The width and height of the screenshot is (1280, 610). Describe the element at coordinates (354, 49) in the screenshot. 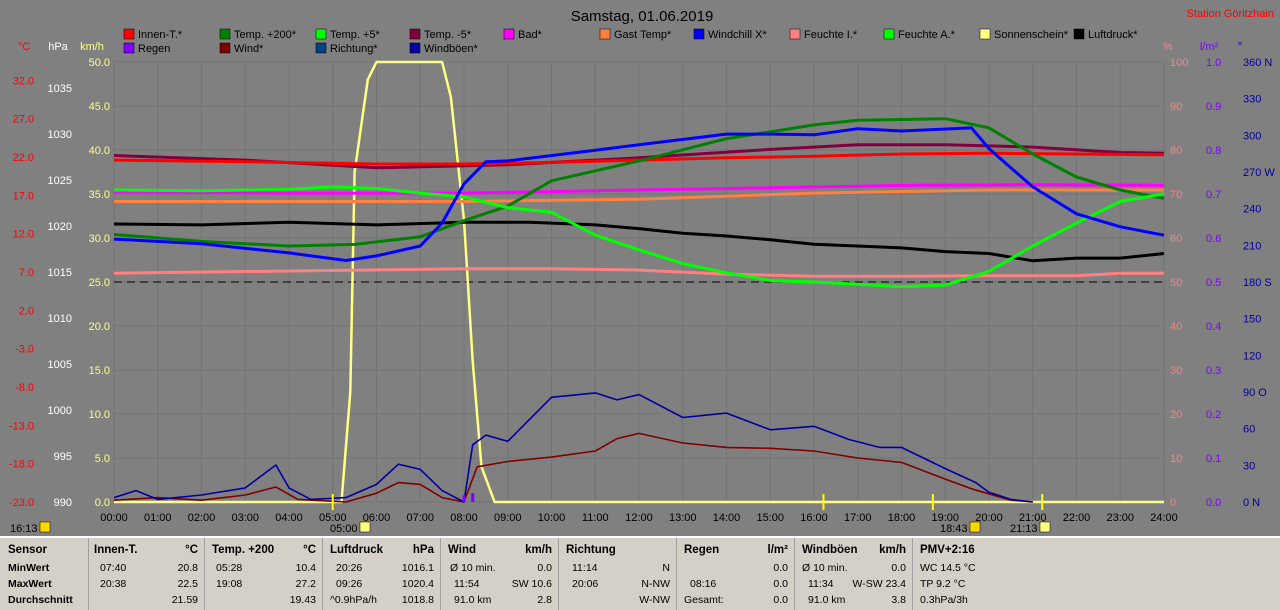

I see `legend-label: Richtung*` at that location.